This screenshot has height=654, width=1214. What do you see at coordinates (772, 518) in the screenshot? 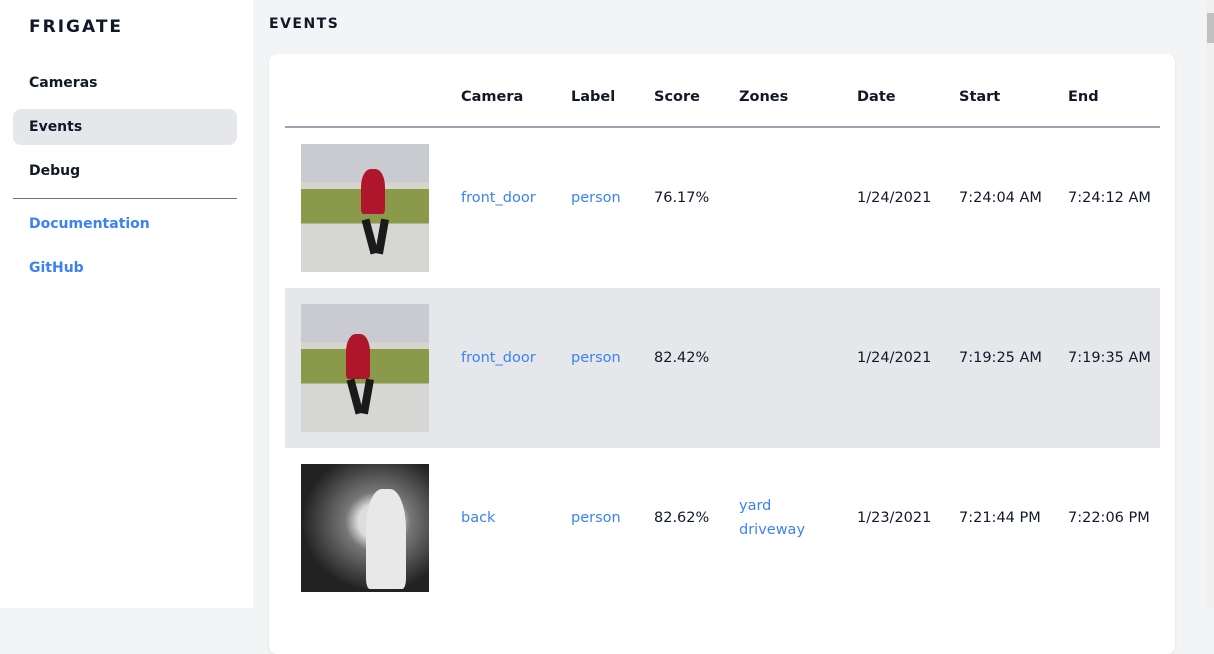
I see `zones-cell: yard driveway` at bounding box center [772, 518].